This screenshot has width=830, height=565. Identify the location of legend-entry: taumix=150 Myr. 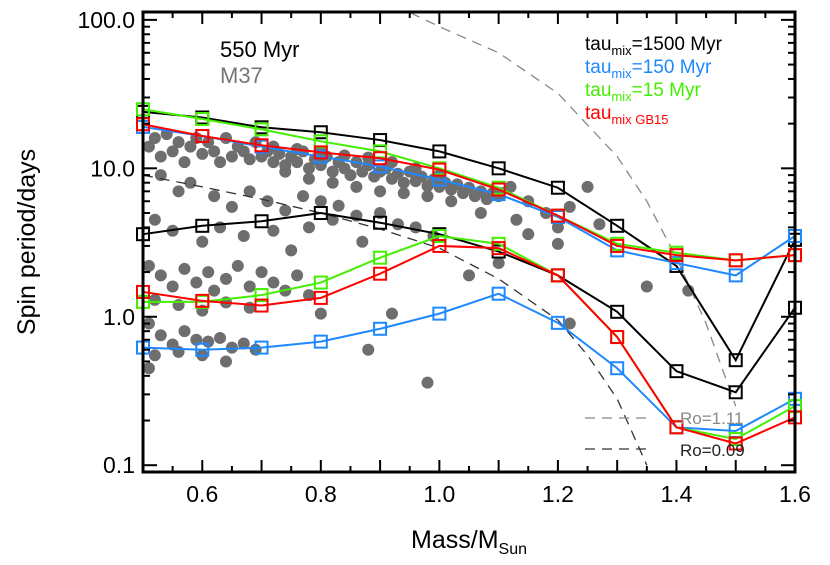
(648, 69).